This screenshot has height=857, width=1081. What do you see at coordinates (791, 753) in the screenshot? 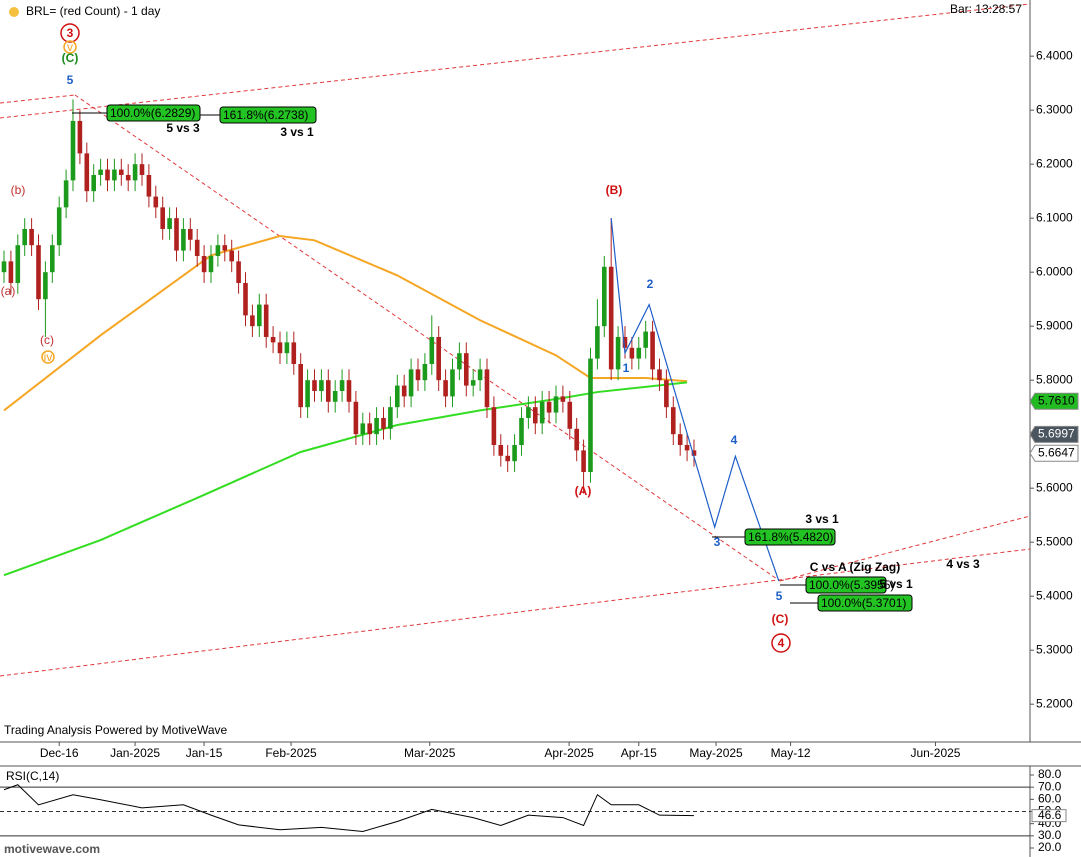
I see `x-tick-label: May-12` at bounding box center [791, 753].